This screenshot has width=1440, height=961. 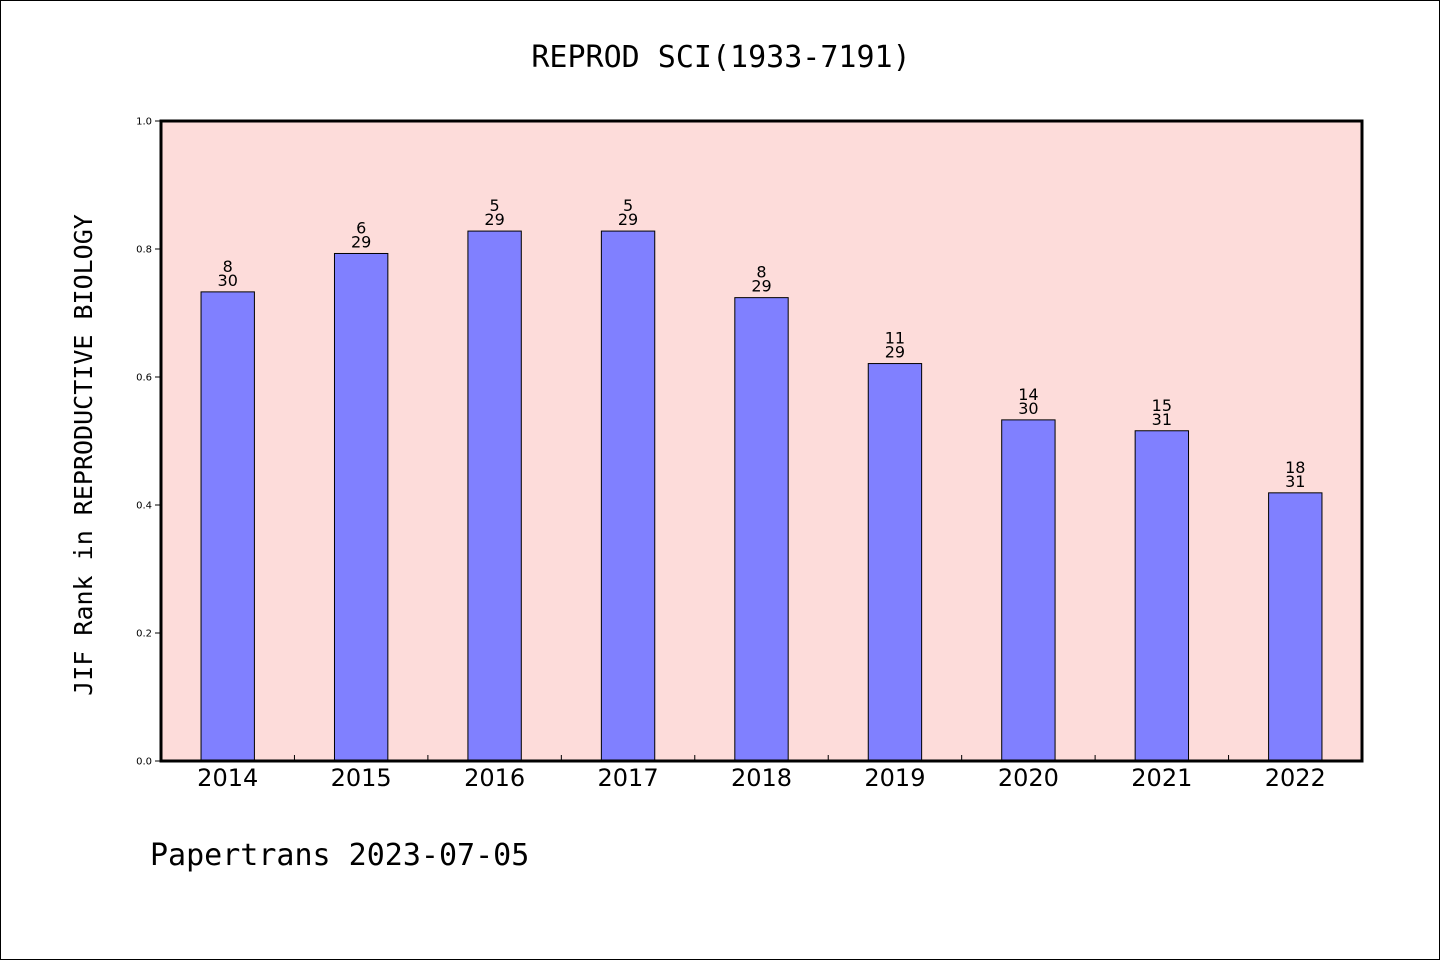 I want to click on x-tick-label: 2020, so click(x=1028, y=778).